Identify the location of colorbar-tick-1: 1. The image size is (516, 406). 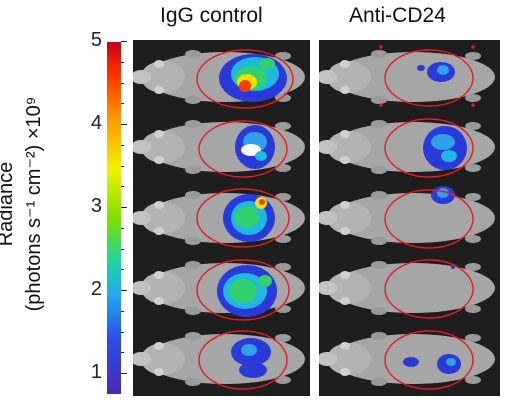
(96, 372).